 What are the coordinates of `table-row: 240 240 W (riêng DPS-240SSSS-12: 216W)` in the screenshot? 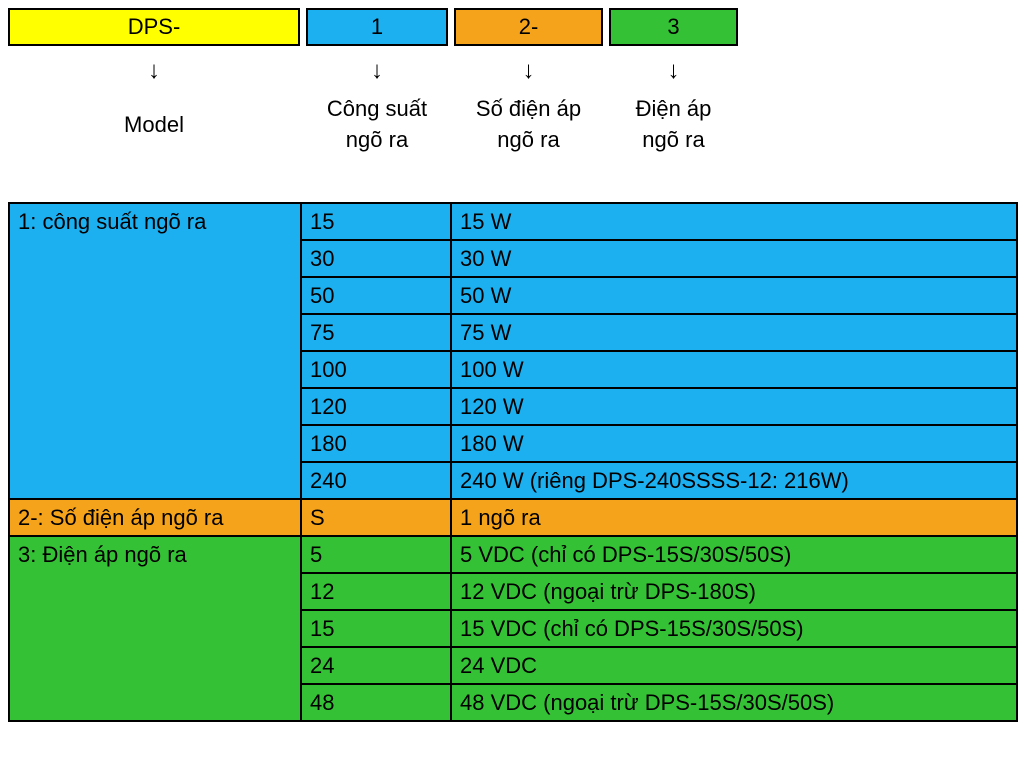 It's located at (513, 480).